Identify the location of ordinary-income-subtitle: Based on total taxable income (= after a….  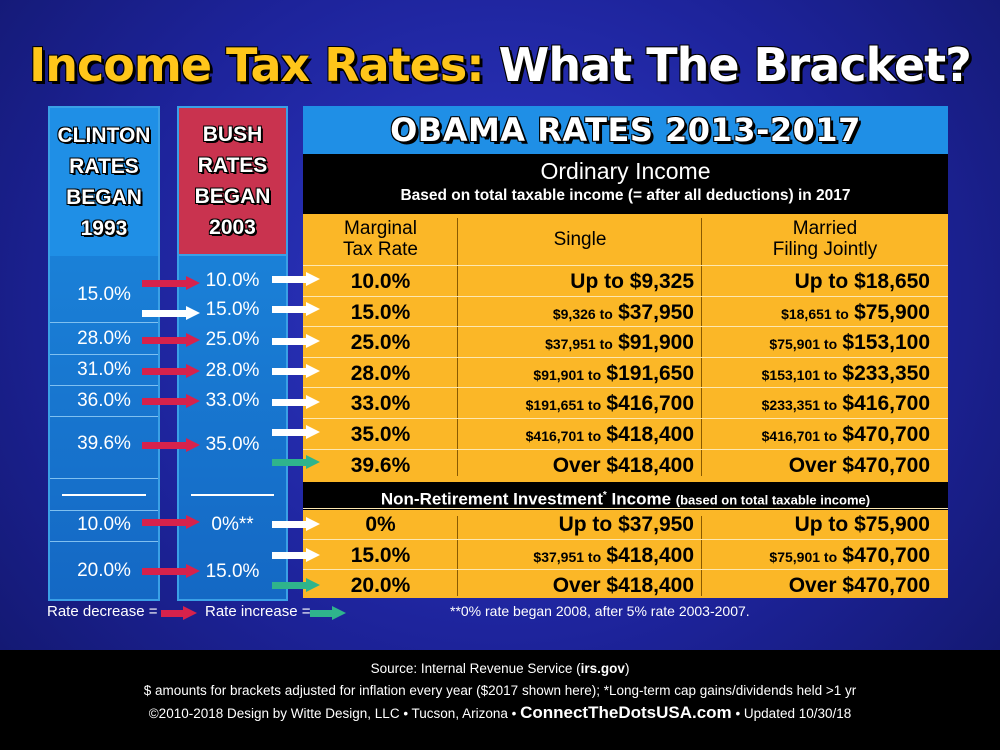
(625, 195).